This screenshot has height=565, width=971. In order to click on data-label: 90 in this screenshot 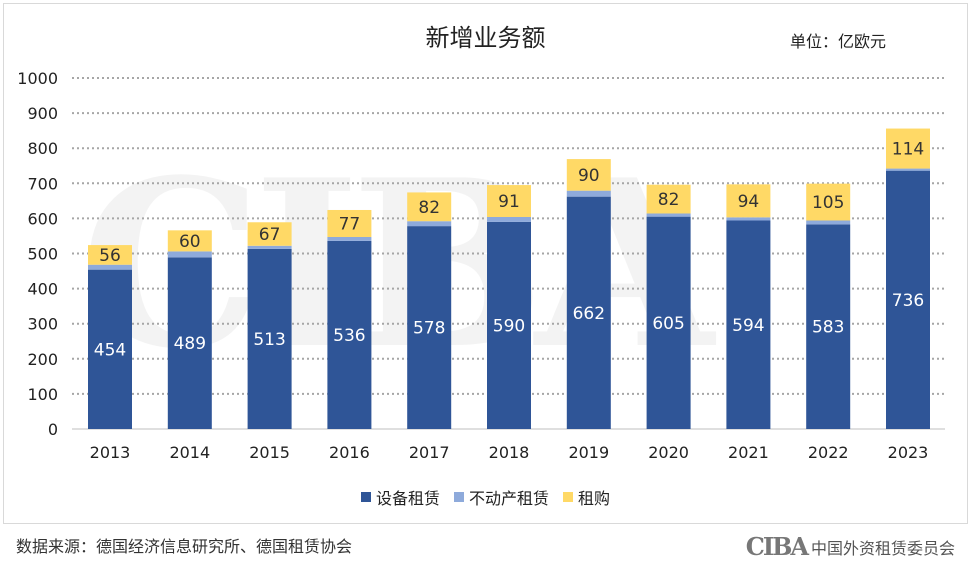, I will do `click(589, 176)`.